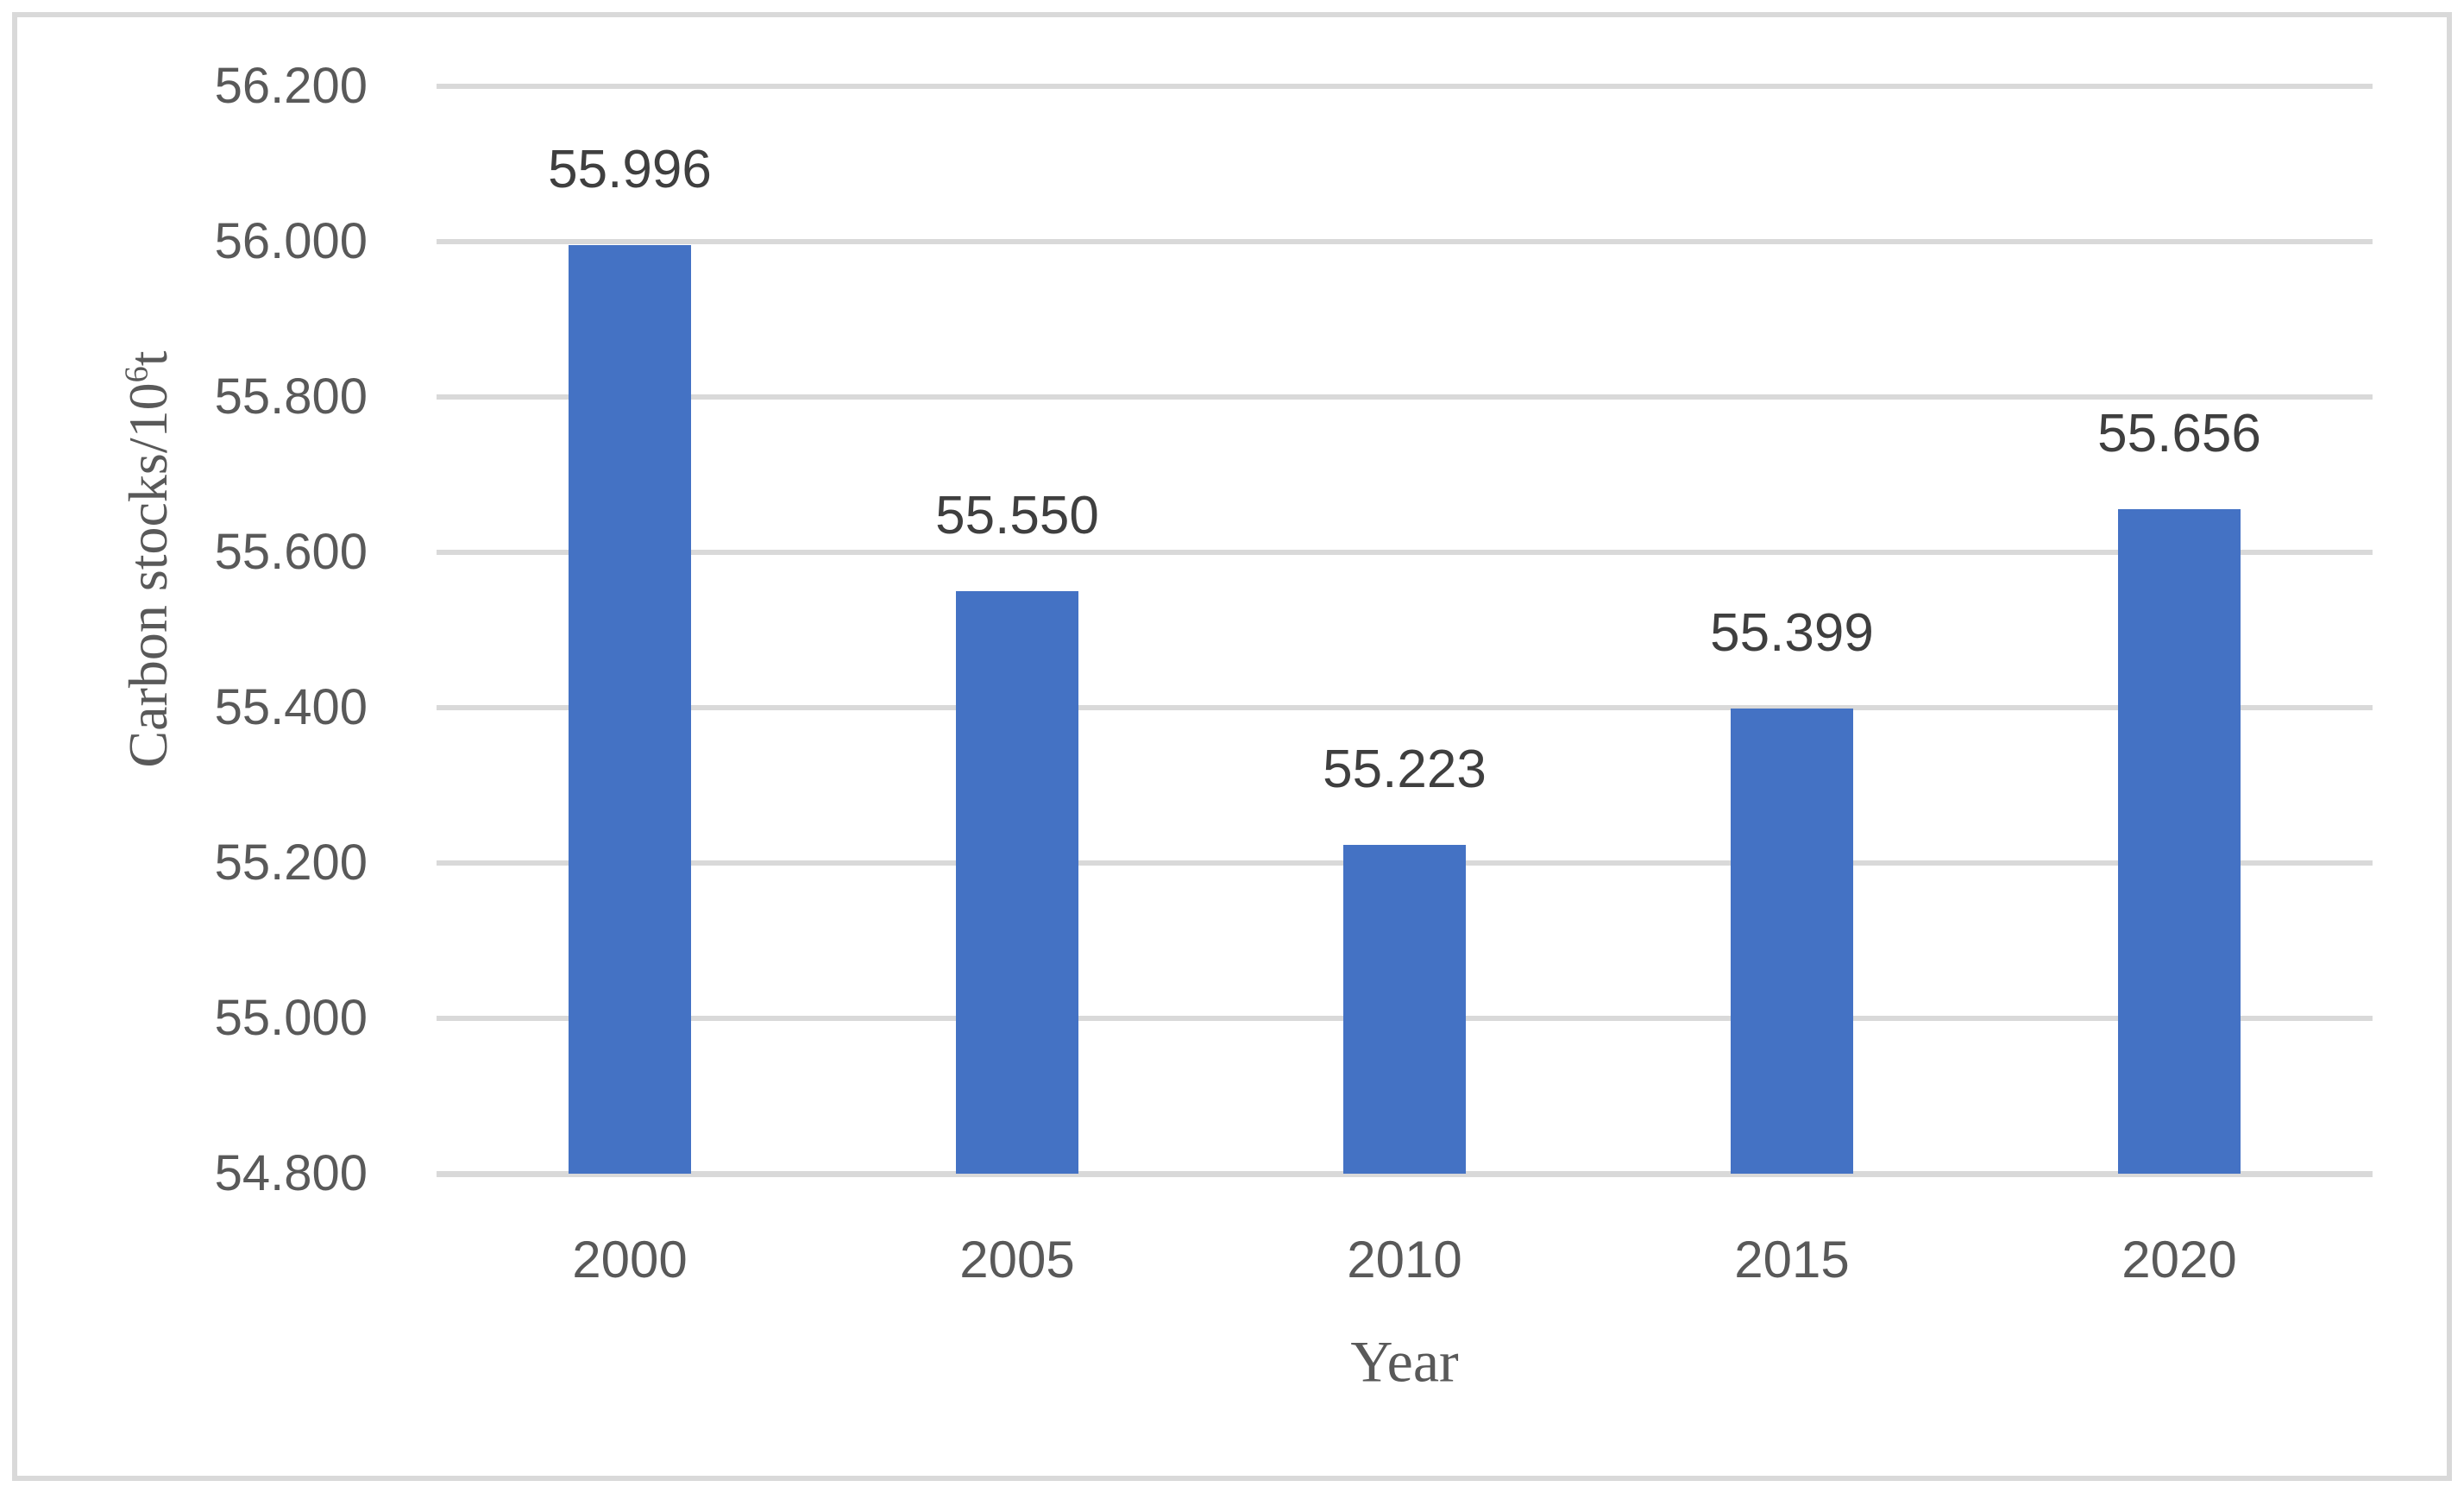  What do you see at coordinates (291, 1173) in the screenshot?
I see `y-tick-label: 54.800` at bounding box center [291, 1173].